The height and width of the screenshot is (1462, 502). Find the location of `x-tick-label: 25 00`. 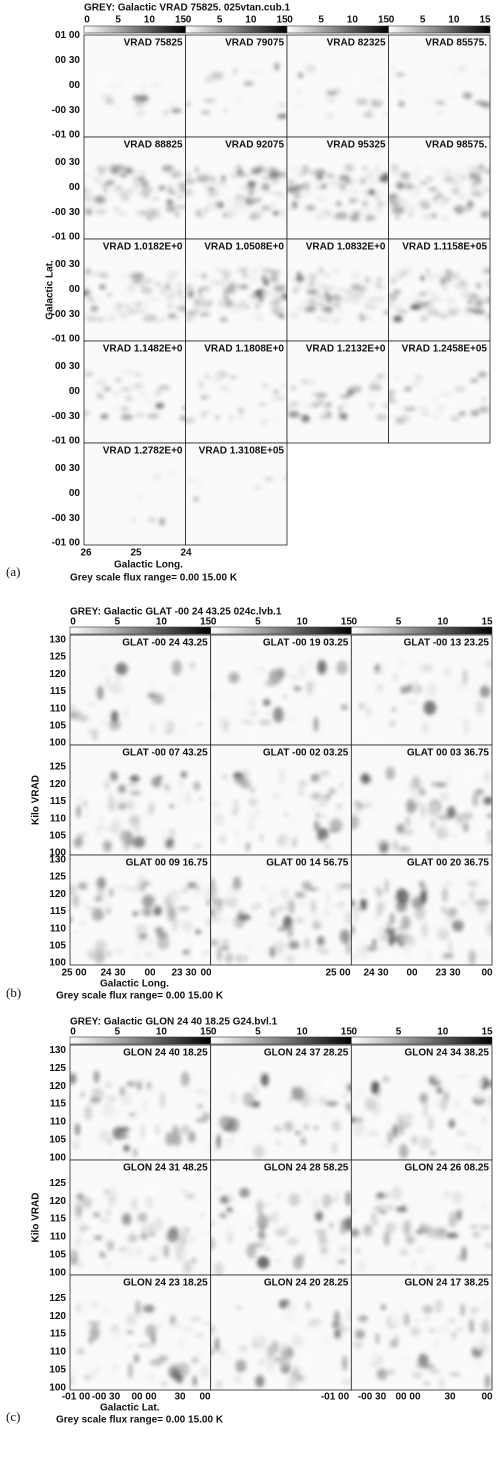

x-tick-label: 25 00 is located at coordinates (337, 973).